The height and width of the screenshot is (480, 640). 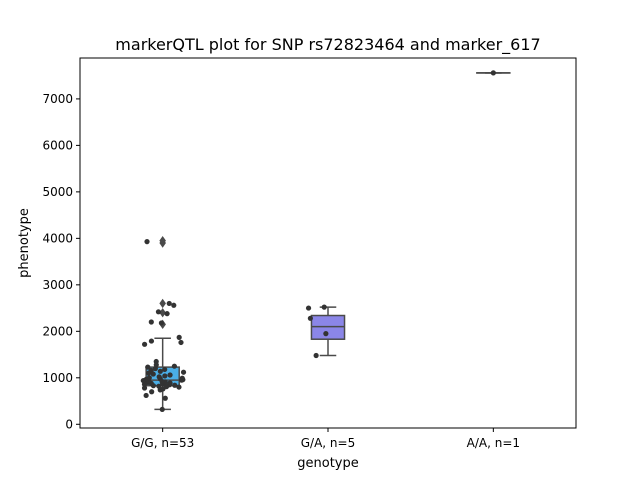 I want to click on y-tick-label: 0, so click(x=69, y=424).